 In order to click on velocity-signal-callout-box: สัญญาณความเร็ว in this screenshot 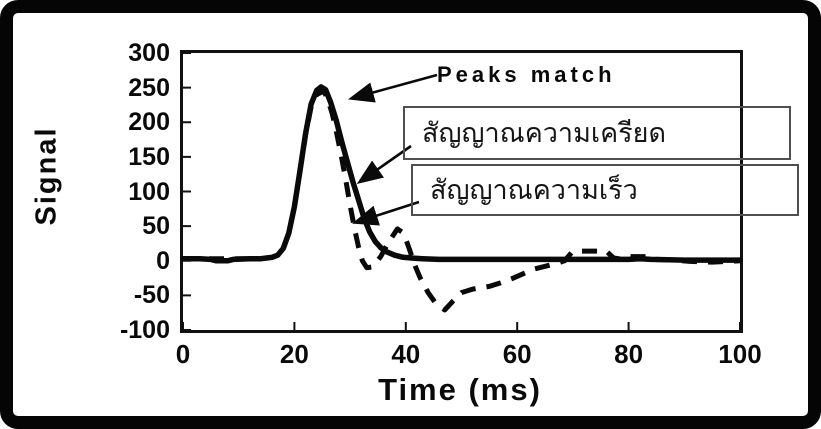, I will do `click(605, 190)`.